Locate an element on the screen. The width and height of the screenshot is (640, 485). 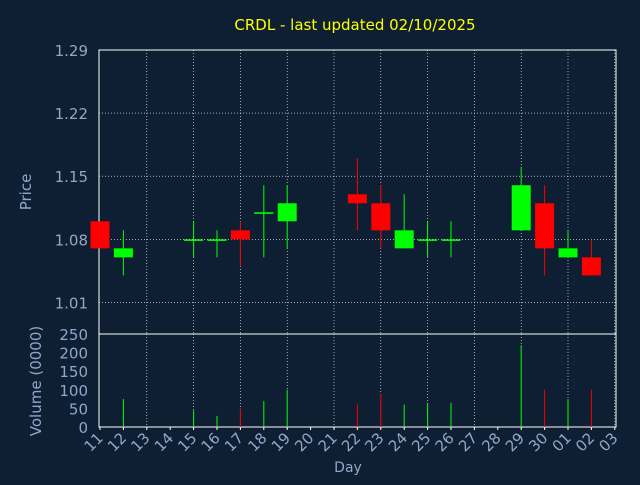
x-axis-label: Day is located at coordinates (348, 468).